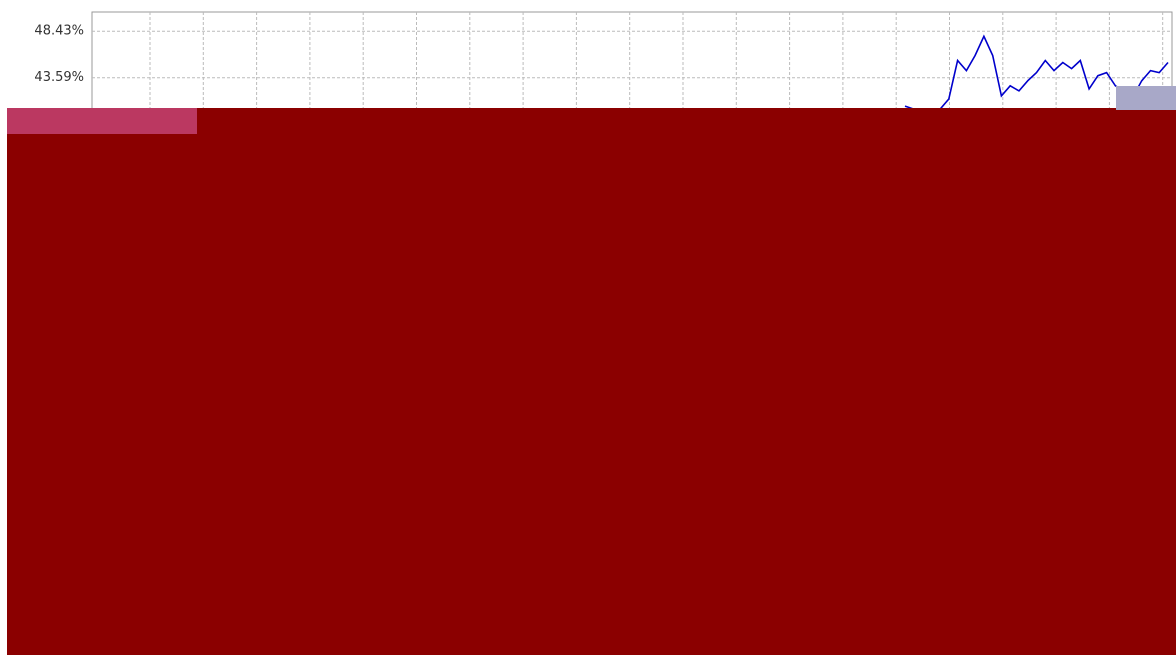 The width and height of the screenshot is (1176, 655). What do you see at coordinates (59, 31) in the screenshot?
I see `y-tick-label: 48.43%` at bounding box center [59, 31].